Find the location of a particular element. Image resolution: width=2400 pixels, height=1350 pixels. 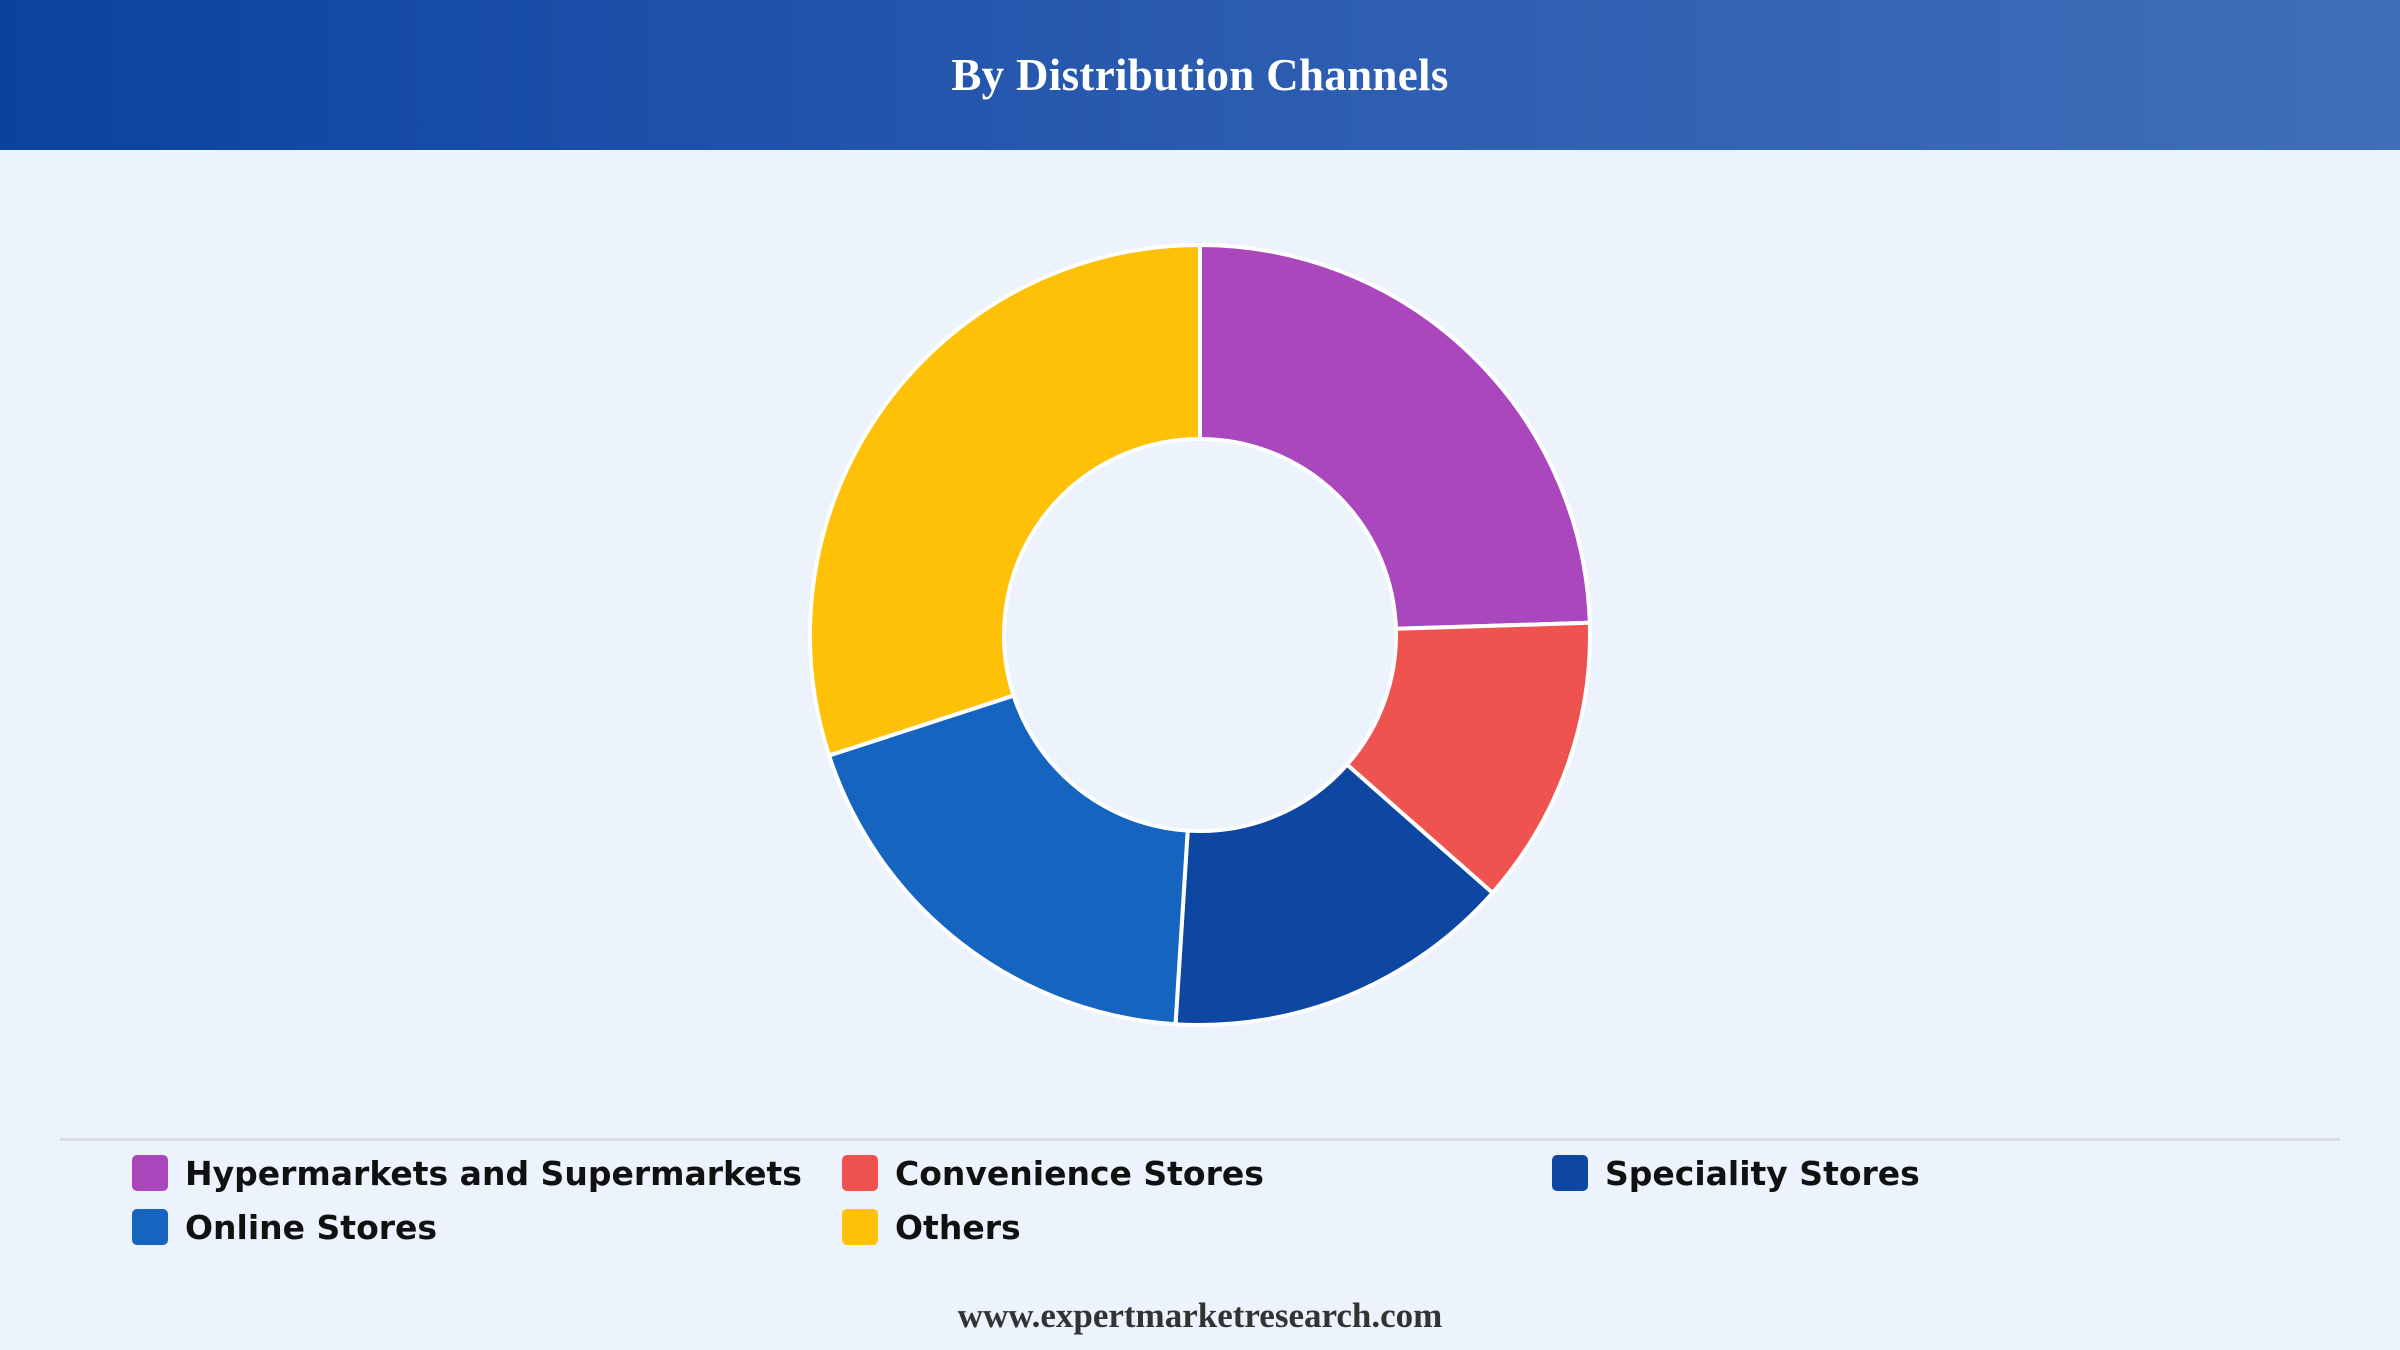

legend-label: Convenience Stores is located at coordinates (1079, 1173).